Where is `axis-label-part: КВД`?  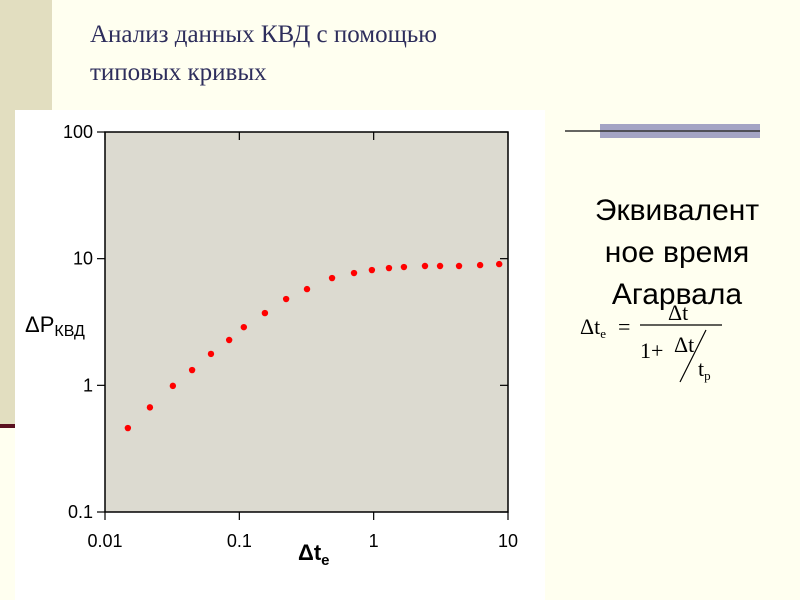 axis-label-part: КВД is located at coordinates (69, 331).